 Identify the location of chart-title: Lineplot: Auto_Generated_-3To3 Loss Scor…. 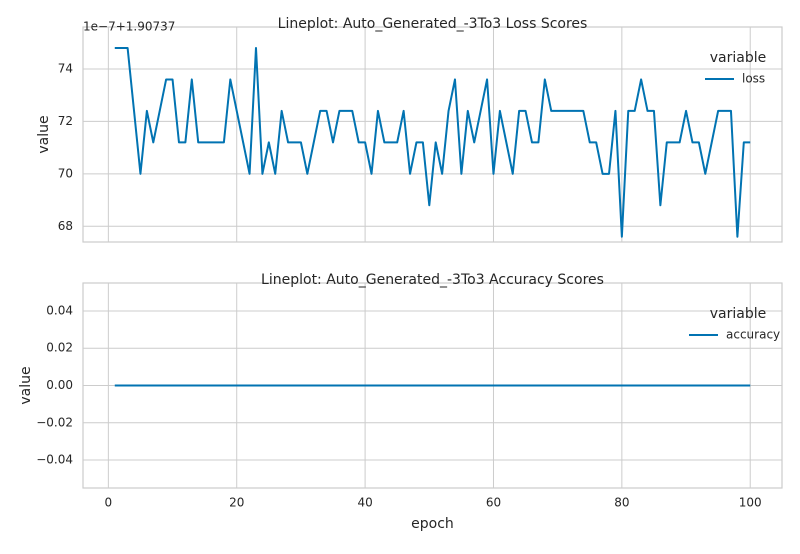
(433, 24).